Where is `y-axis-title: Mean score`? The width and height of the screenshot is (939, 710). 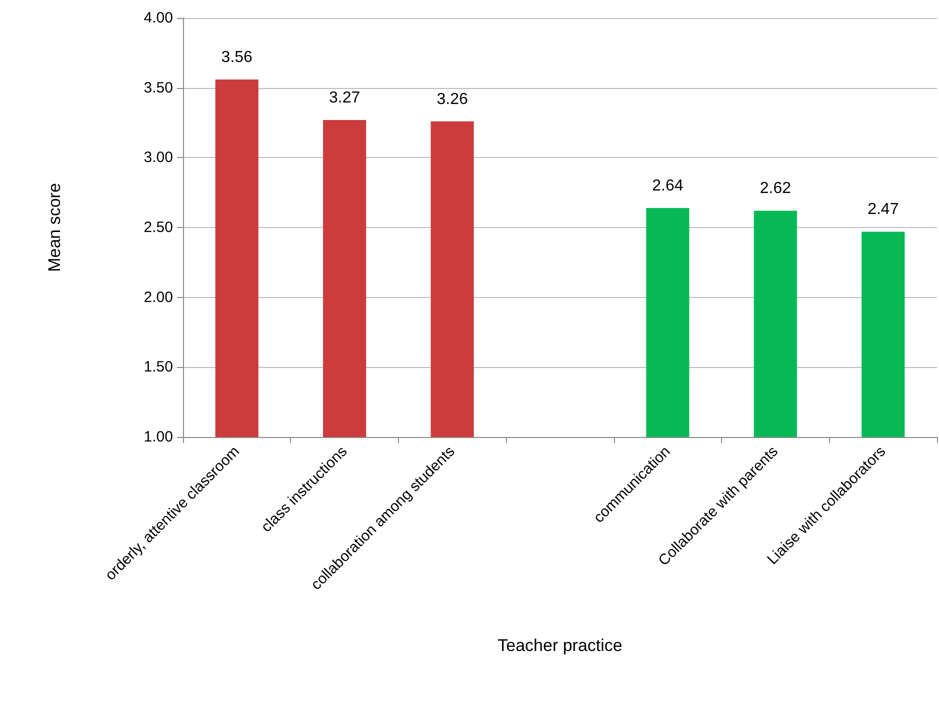 y-axis-title: Mean score is located at coordinates (54, 227).